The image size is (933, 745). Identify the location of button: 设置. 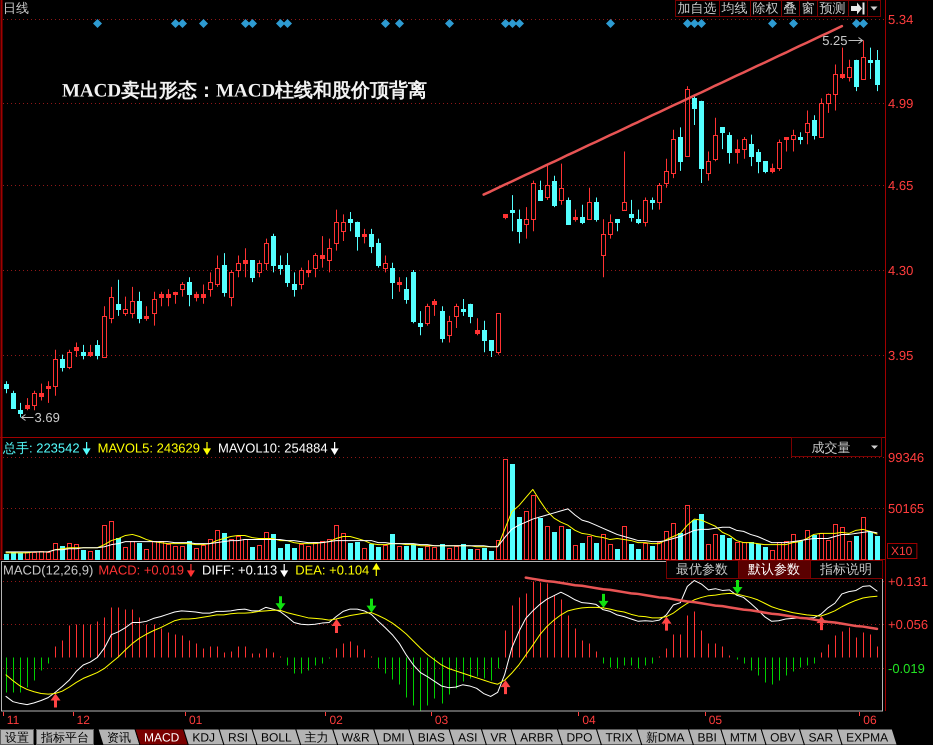
(17, 737).